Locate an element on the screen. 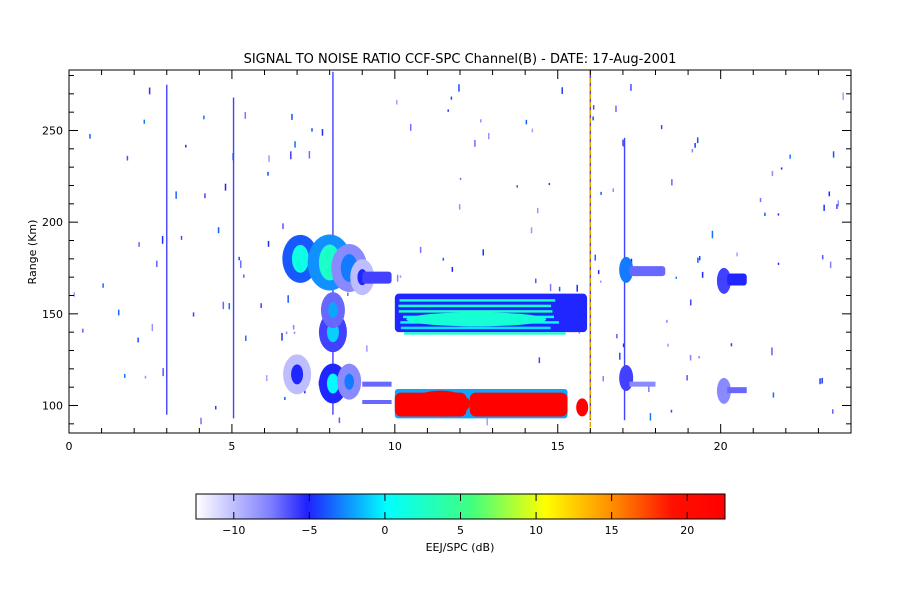  lower-echo-core is located at coordinates (518, 404).